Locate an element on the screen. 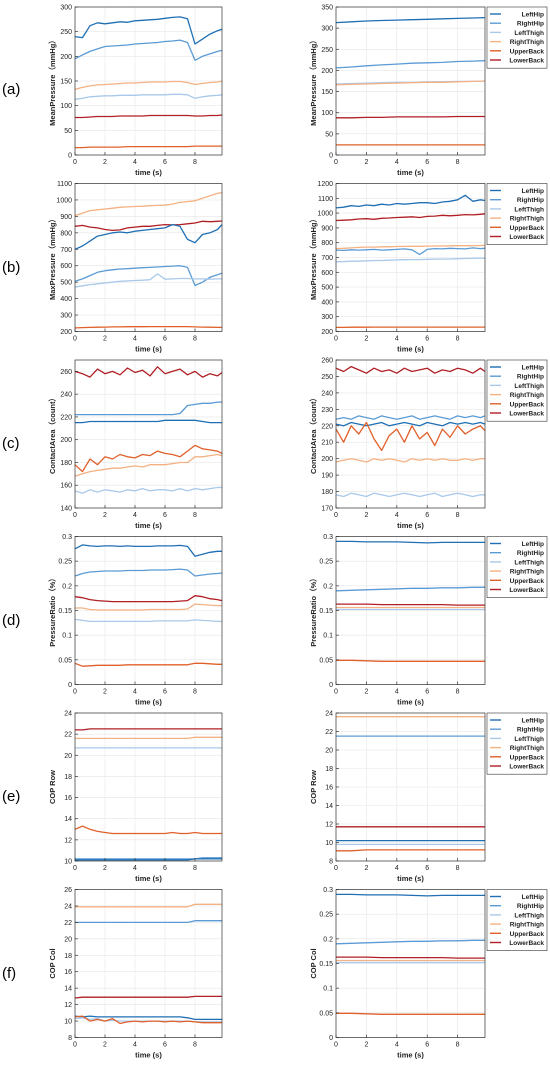 The width and height of the screenshot is (550, 1081). y-tick-label: 240 is located at coordinates (66, 395).